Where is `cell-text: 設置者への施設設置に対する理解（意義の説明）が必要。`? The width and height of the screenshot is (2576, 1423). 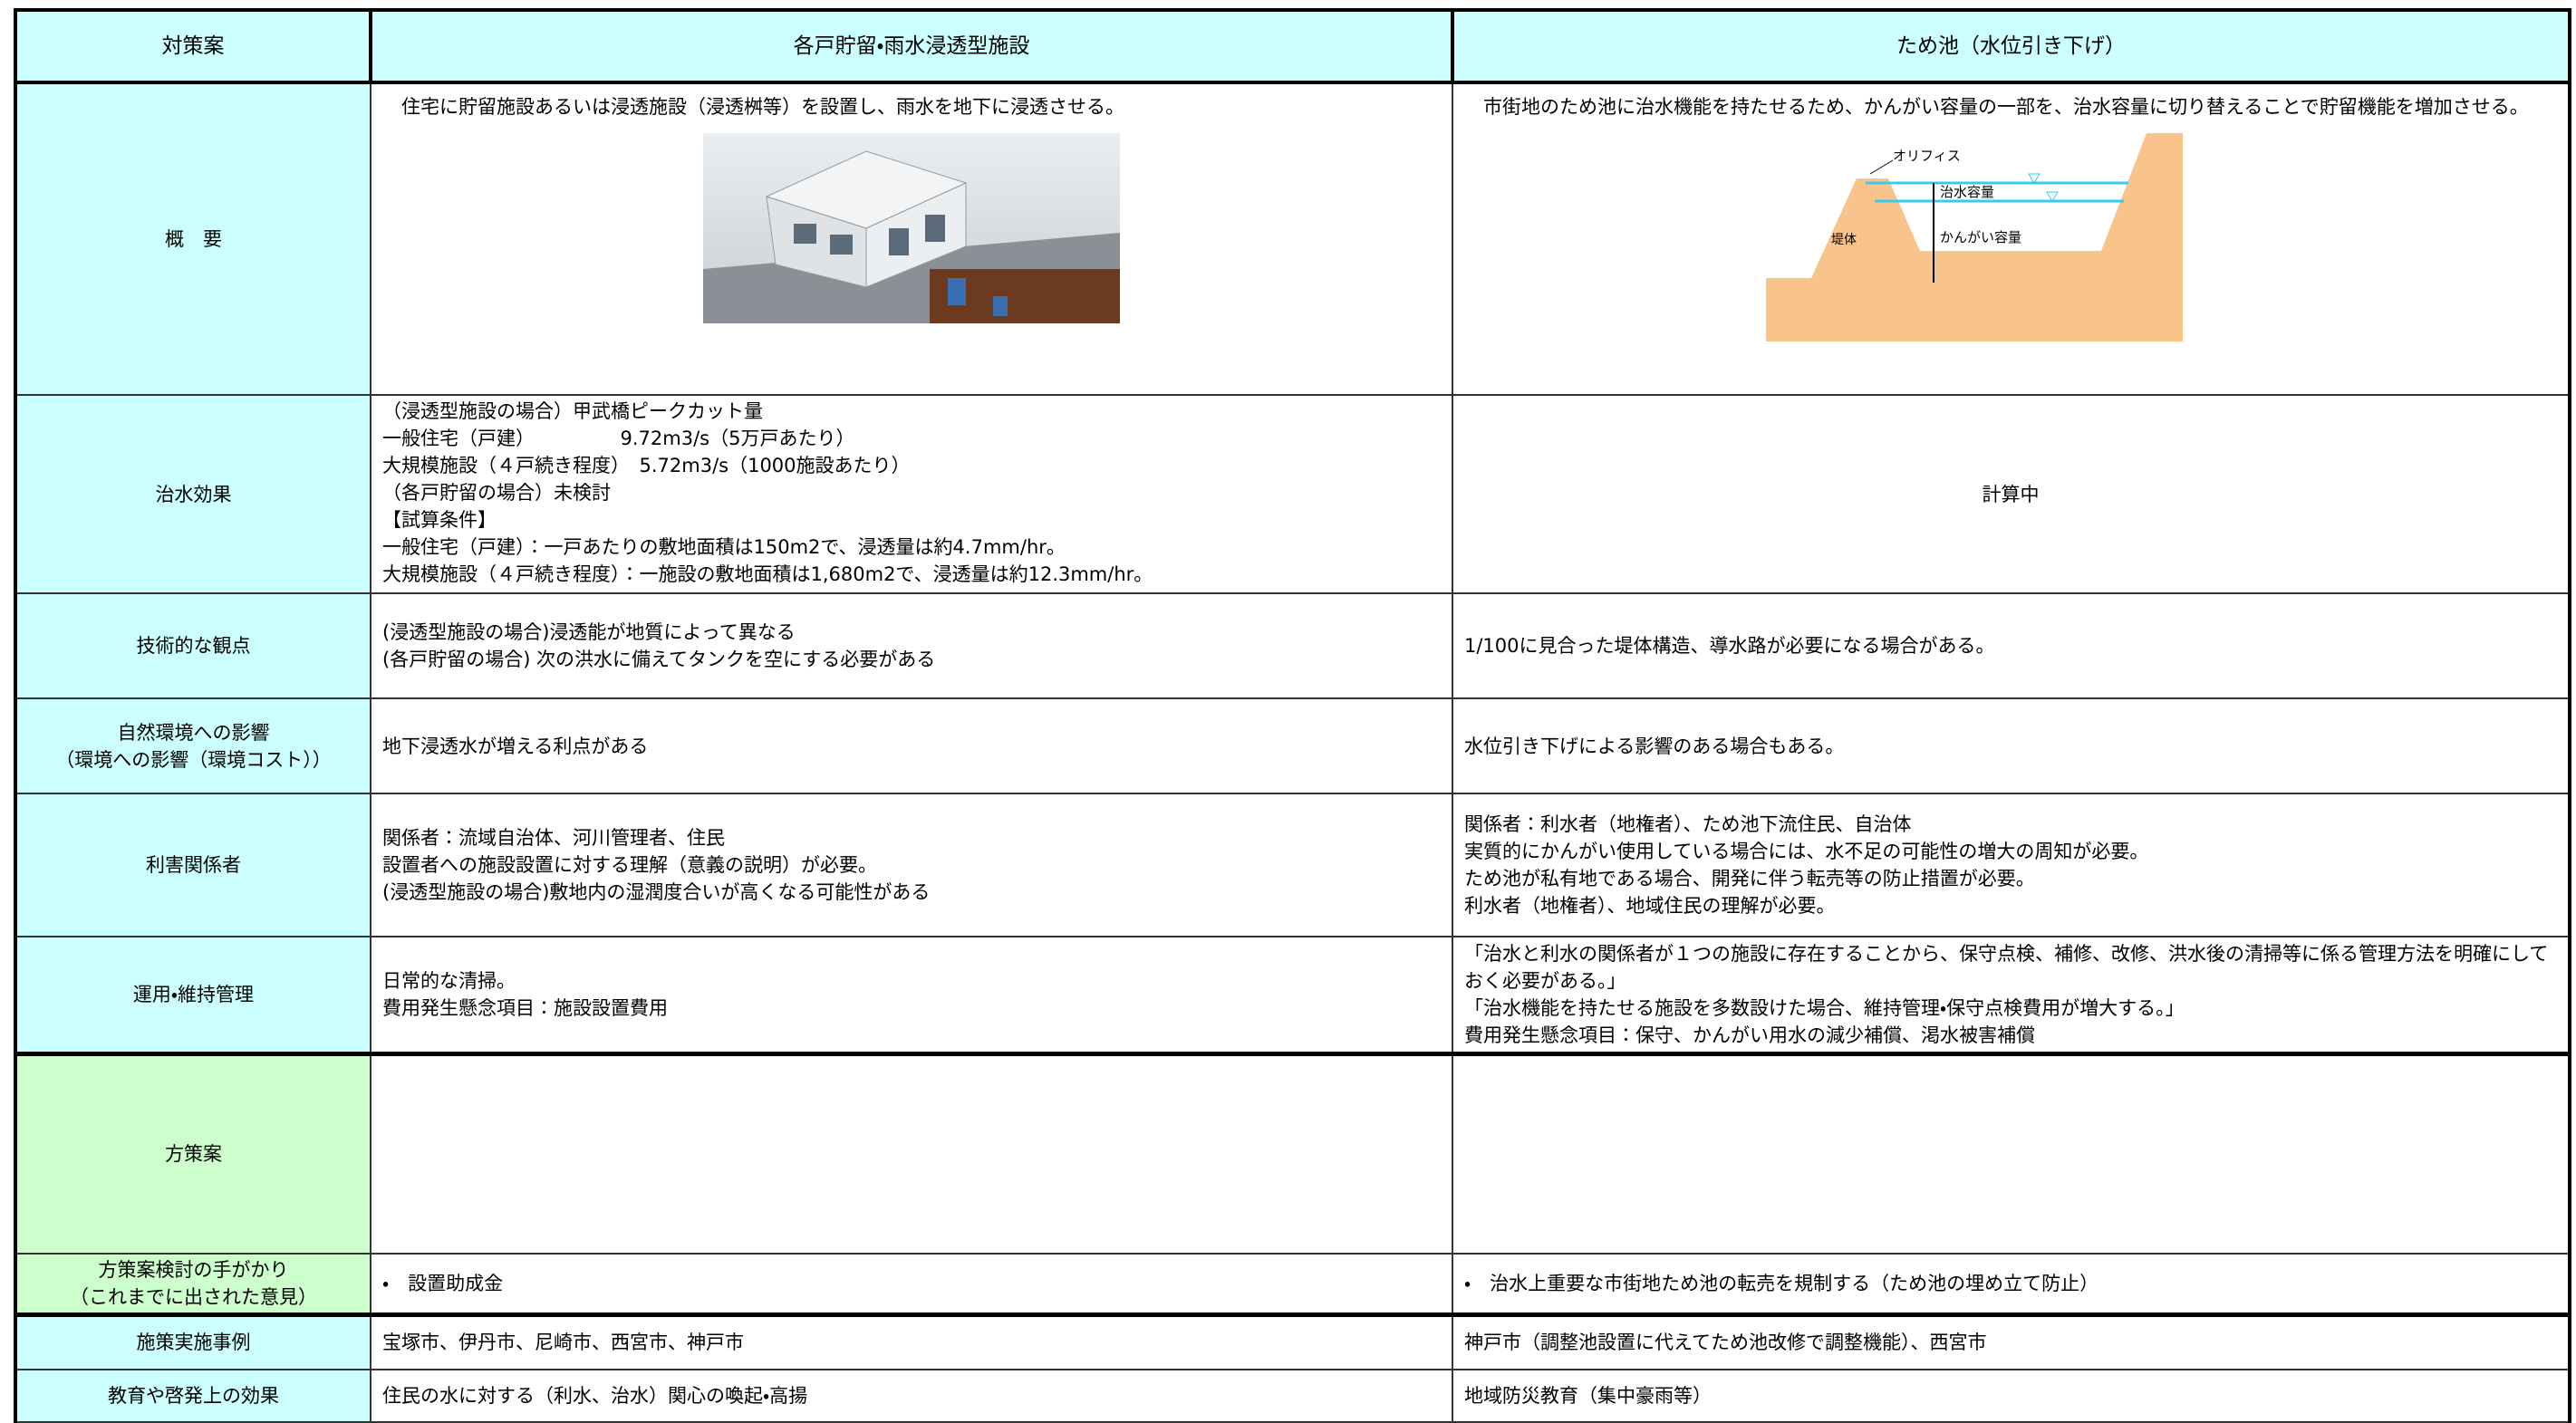
cell-text: 設置者への施設設置に対する理解（意義の説明）が必要。 is located at coordinates (629, 865).